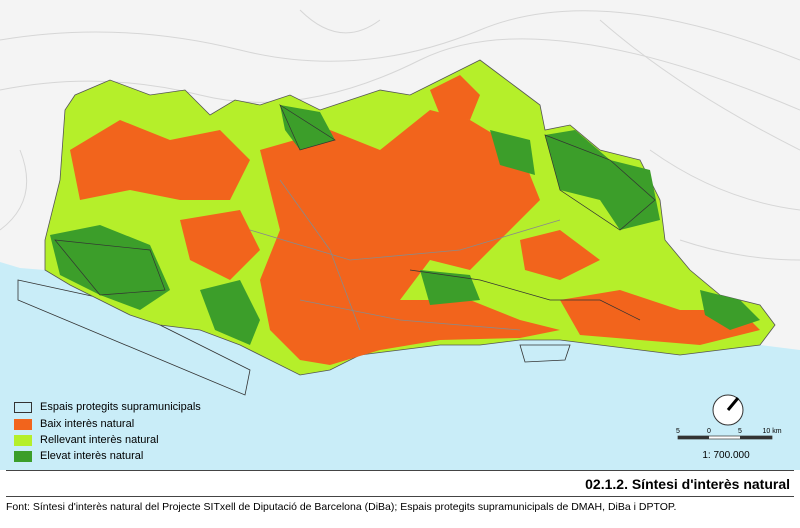 The width and height of the screenshot is (800, 528). I want to click on legend-label: Elevat interès natural, so click(92, 456).